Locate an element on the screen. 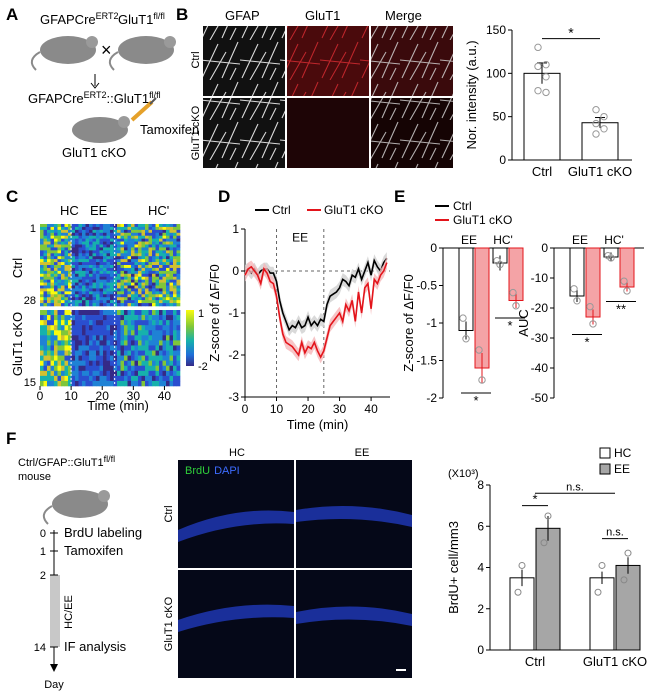  col-label-gfap: GFAP is located at coordinates (242, 15).